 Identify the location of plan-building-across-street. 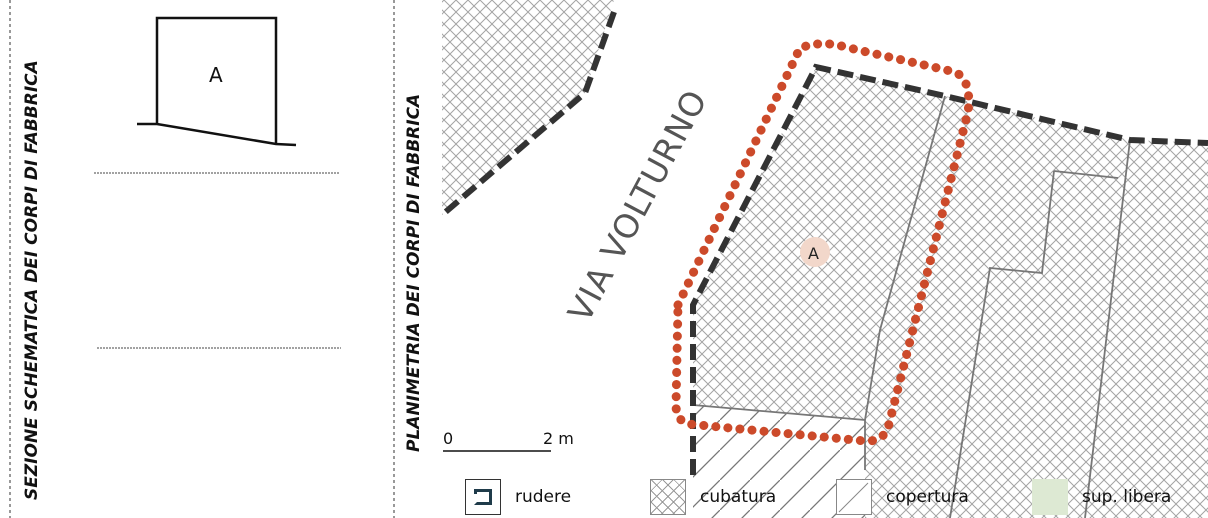
(528, 107).